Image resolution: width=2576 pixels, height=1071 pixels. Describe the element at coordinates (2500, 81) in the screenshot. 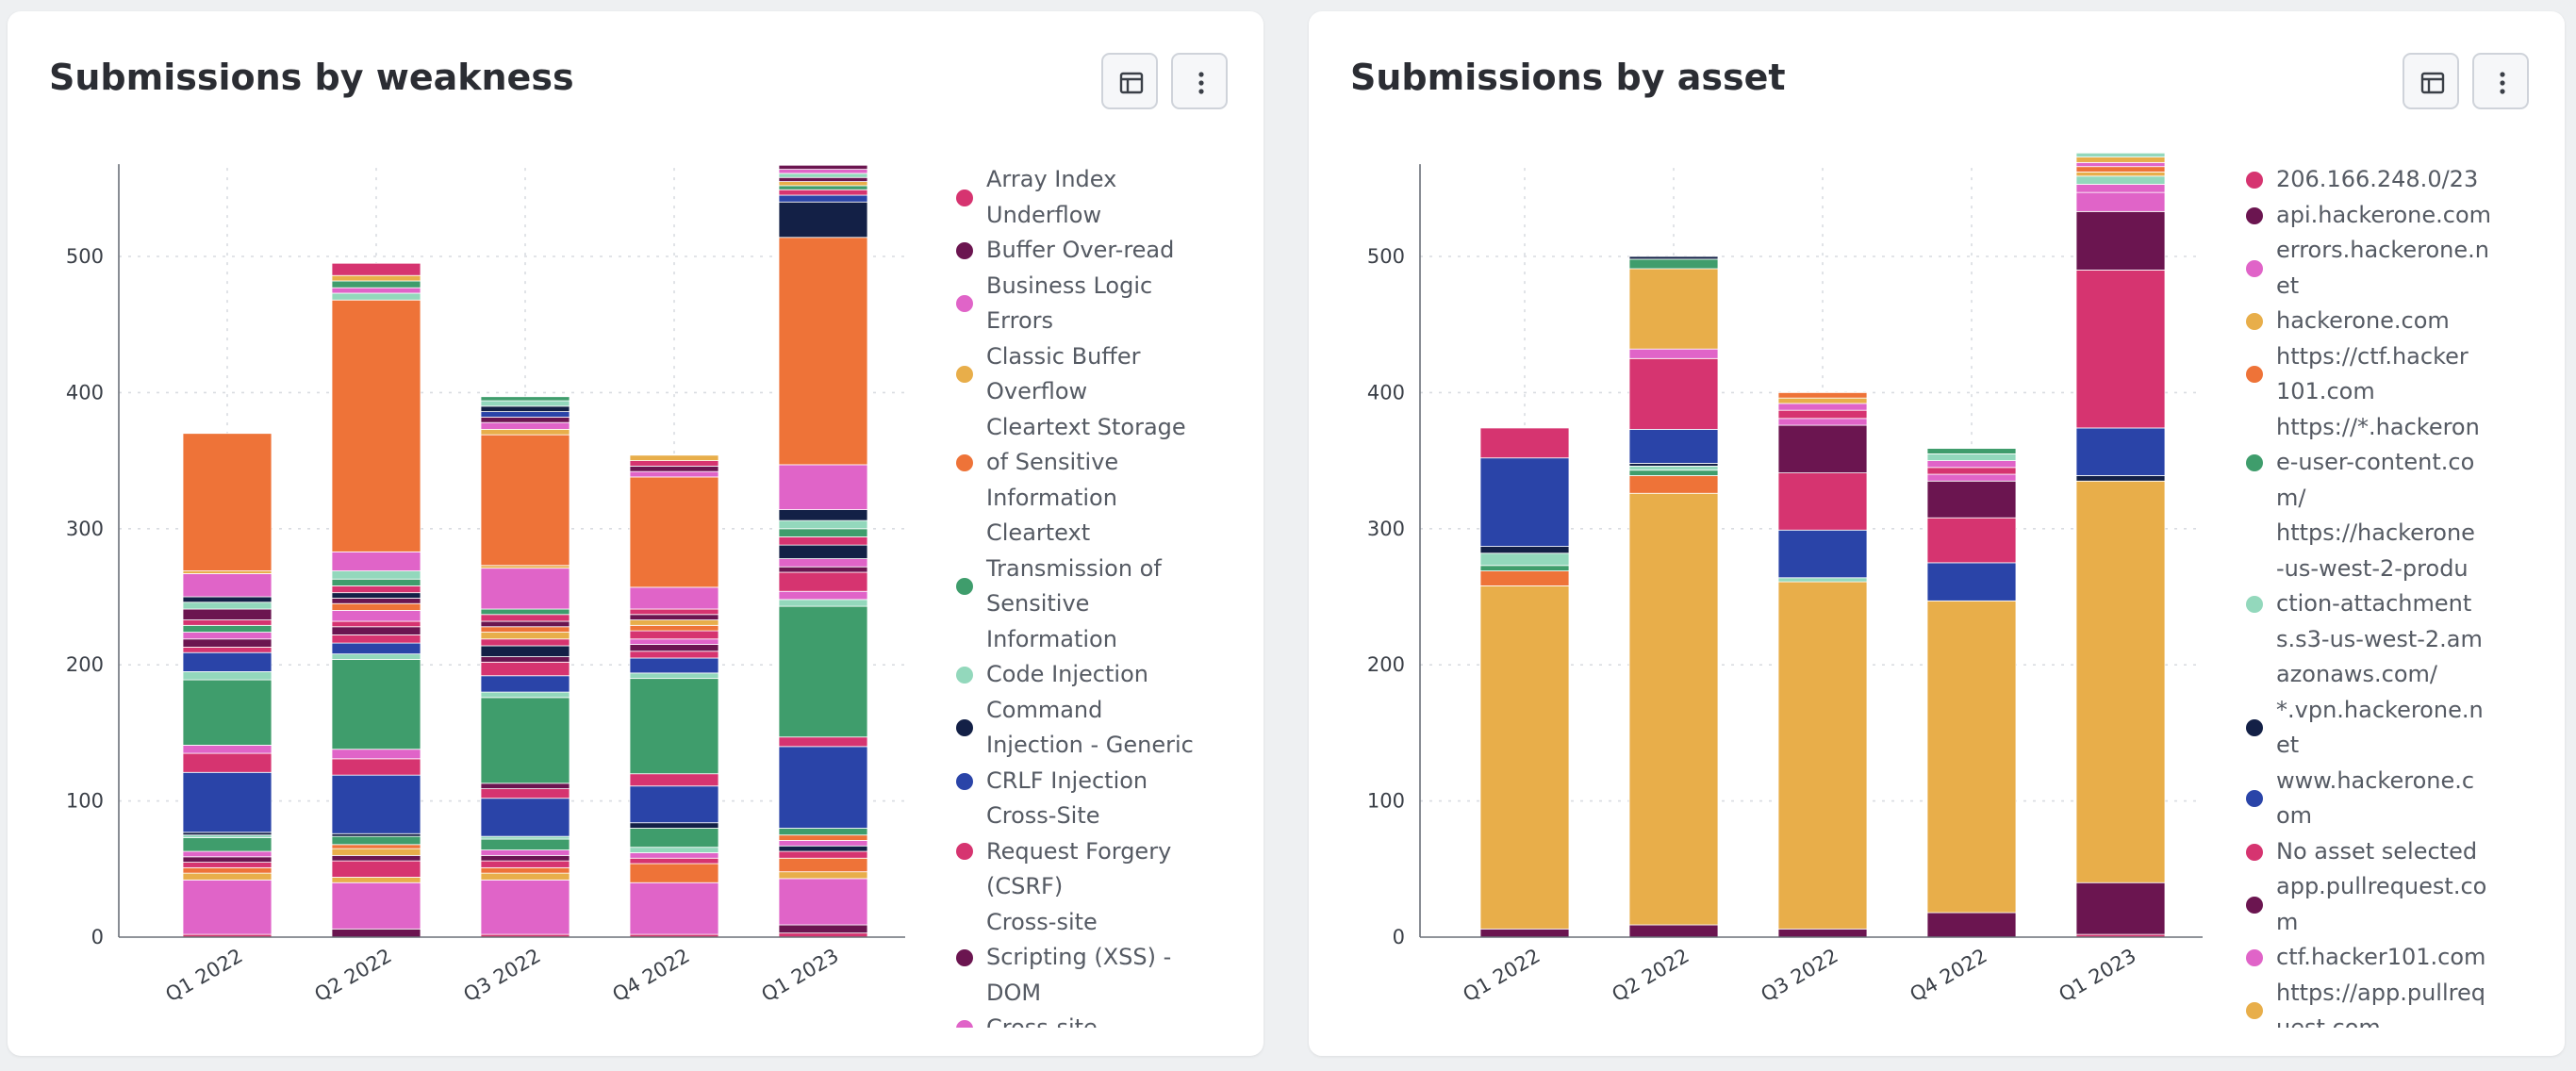

I see `more-options-button` at that location.